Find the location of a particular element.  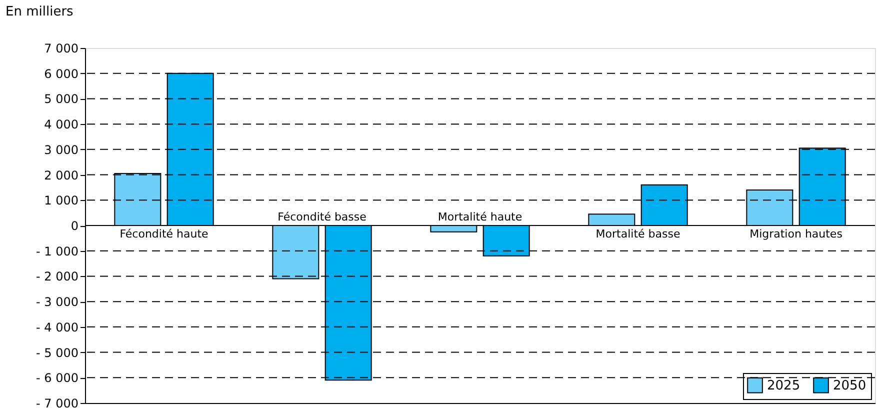

y-tick-label: - 1 000 is located at coordinates (57, 251).